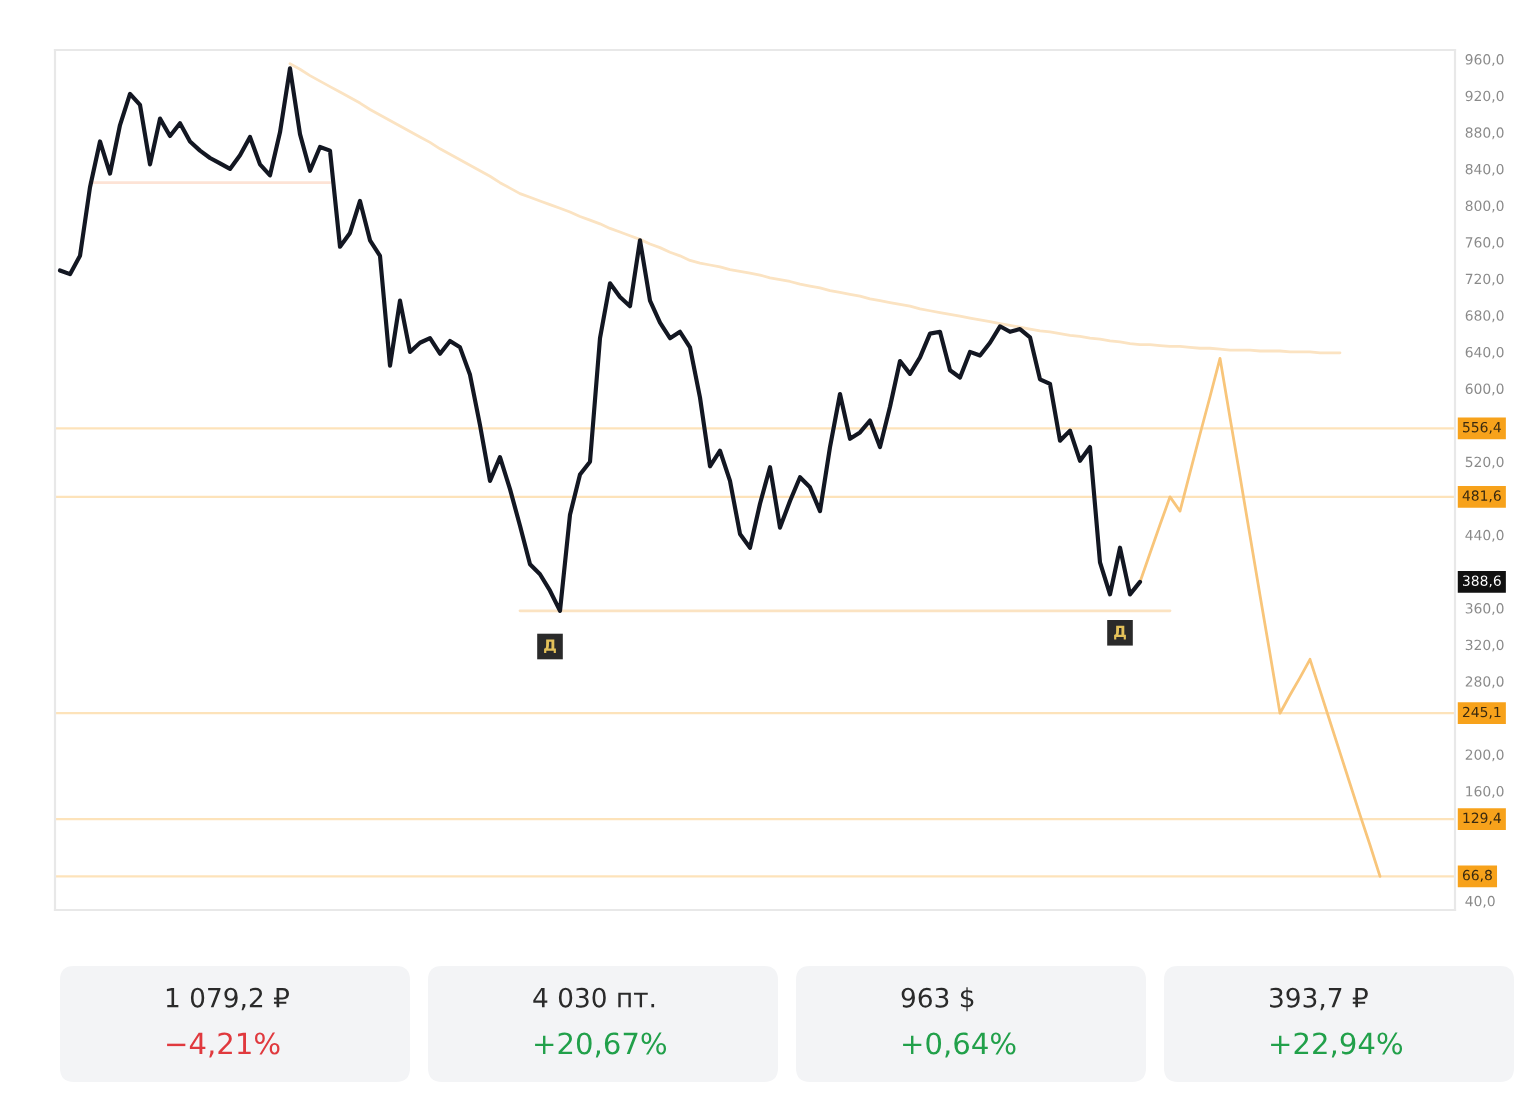  Describe the element at coordinates (937, 999) in the screenshot. I see `category-label: 963 $` at that location.